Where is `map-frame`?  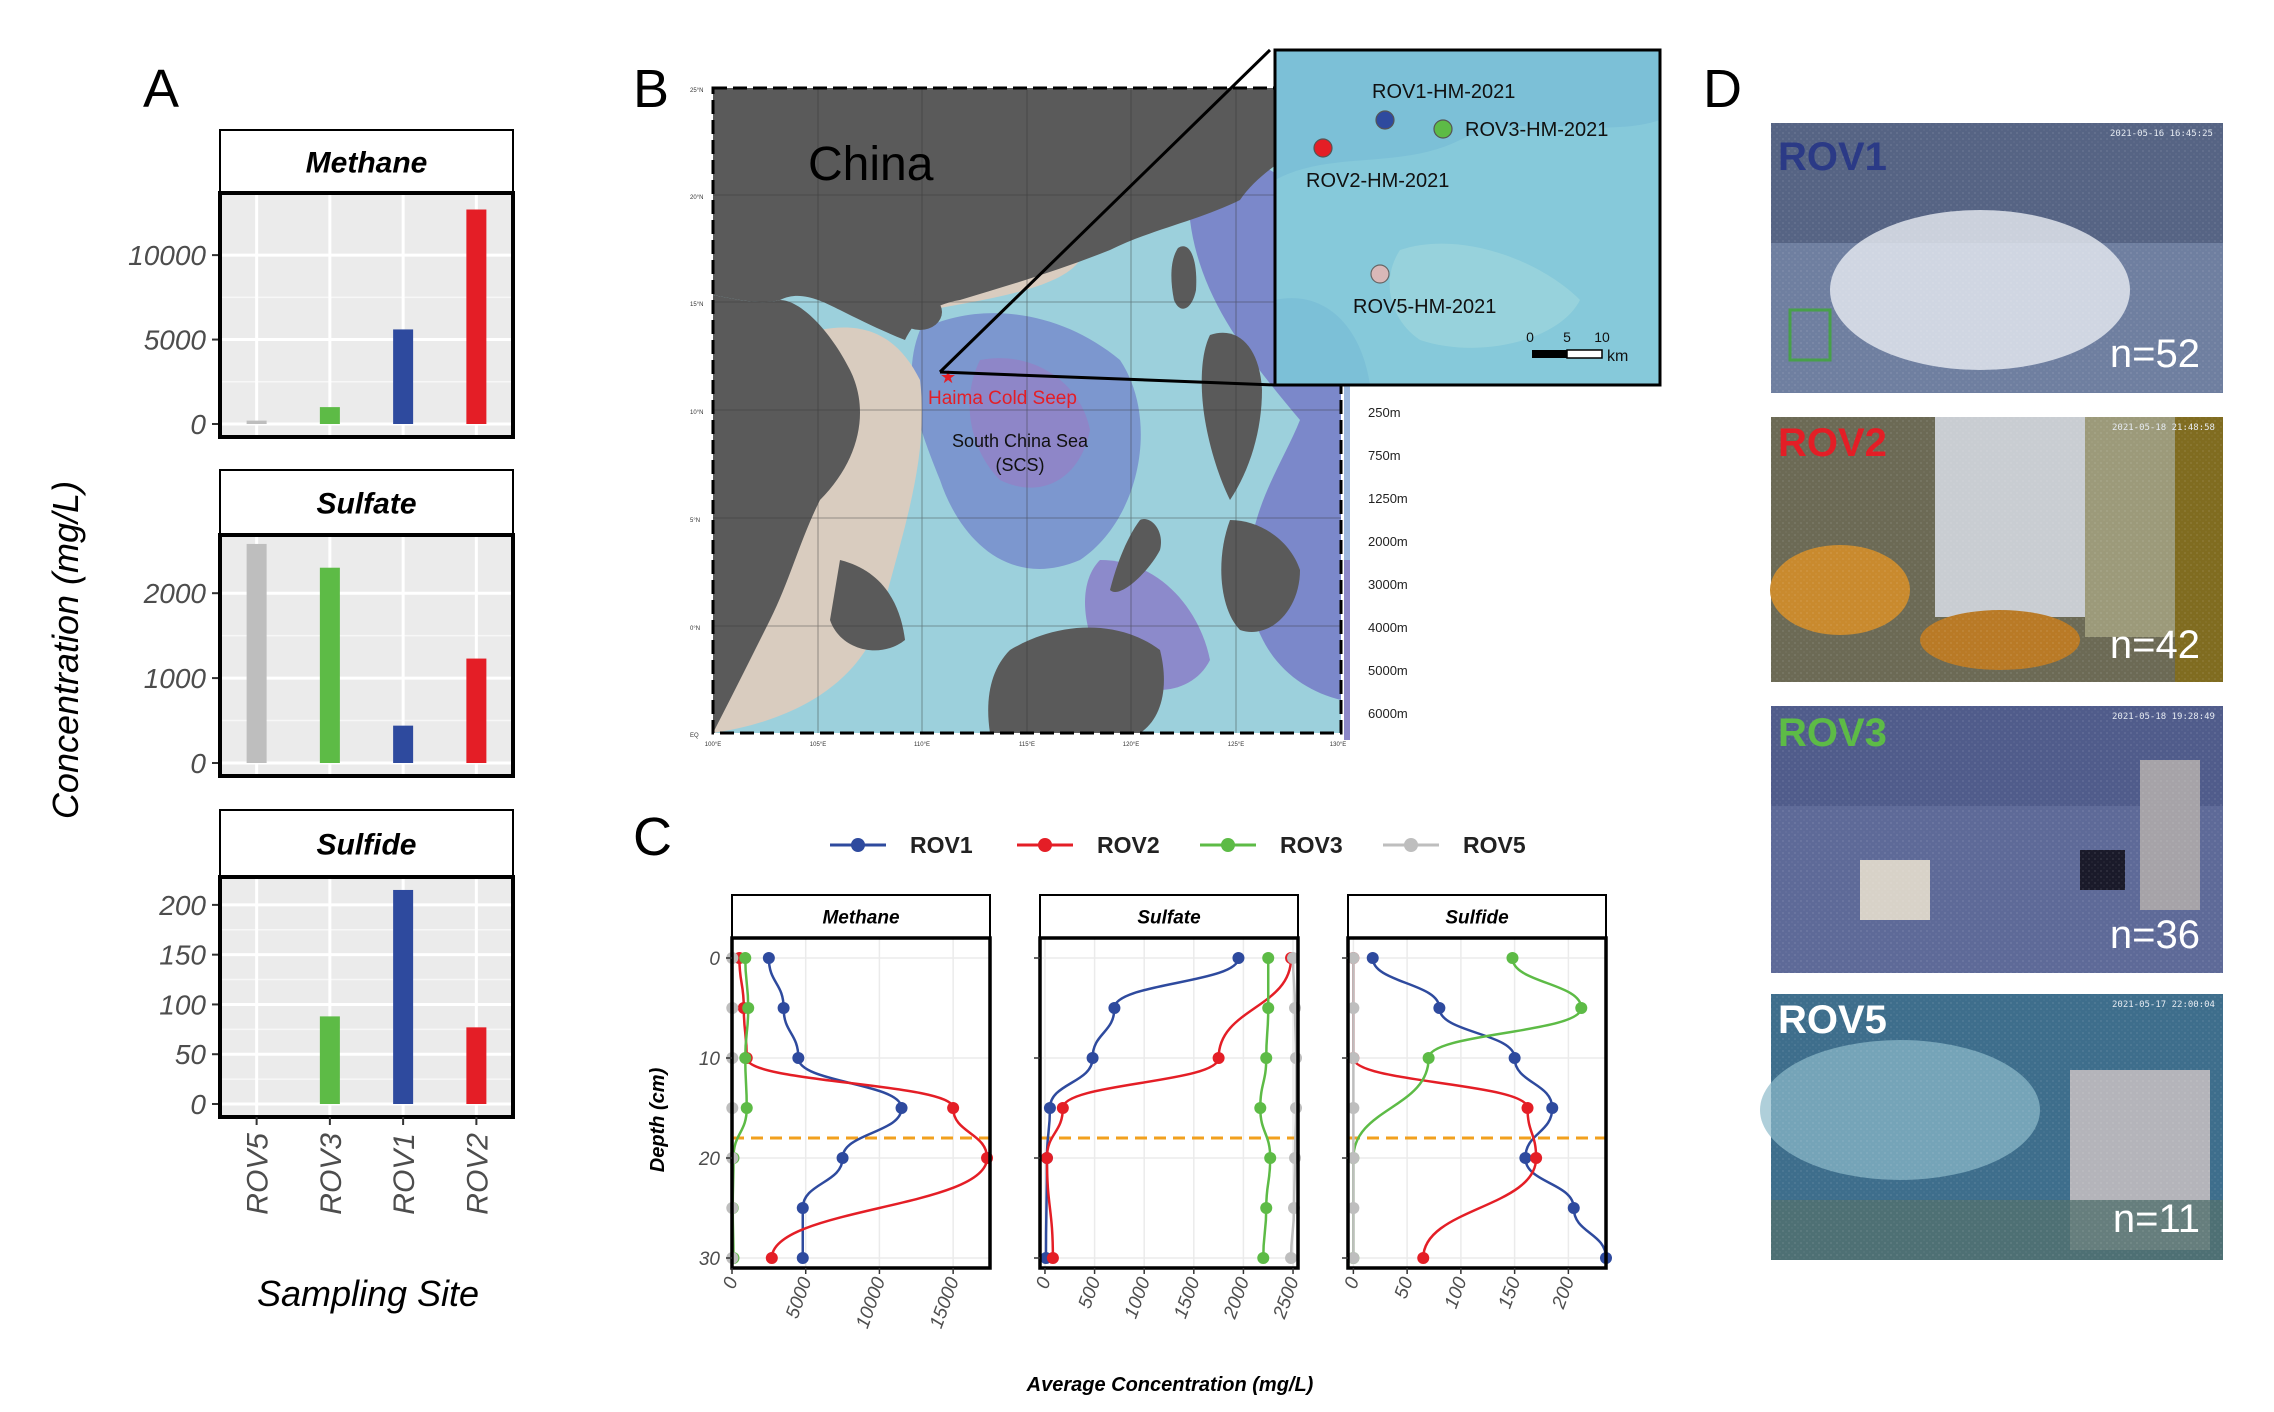 map-frame is located at coordinates (1027, 410).